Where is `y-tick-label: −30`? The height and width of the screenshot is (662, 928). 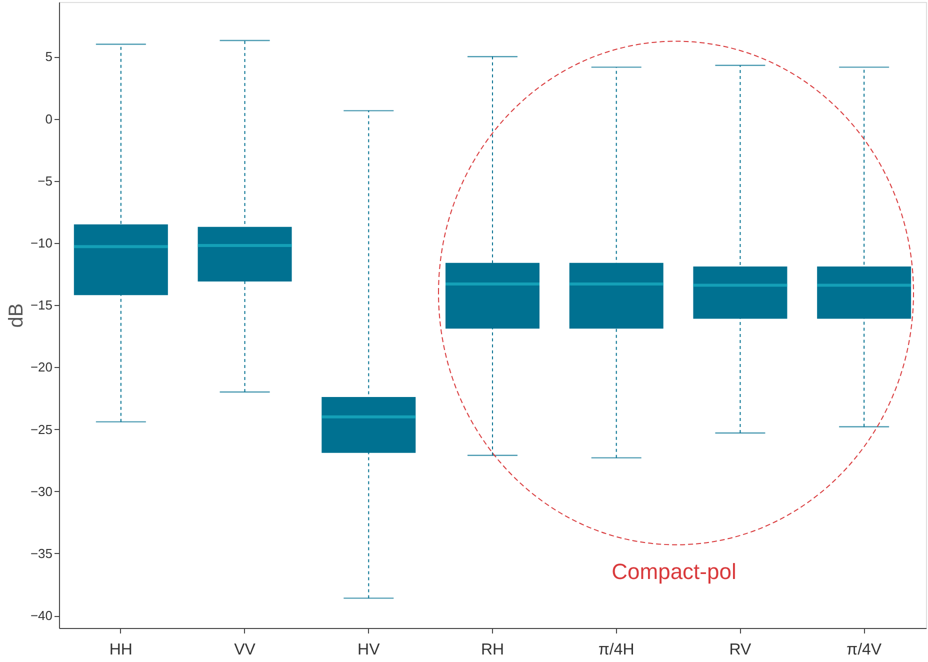
y-tick-label: −30 is located at coordinates (41, 491).